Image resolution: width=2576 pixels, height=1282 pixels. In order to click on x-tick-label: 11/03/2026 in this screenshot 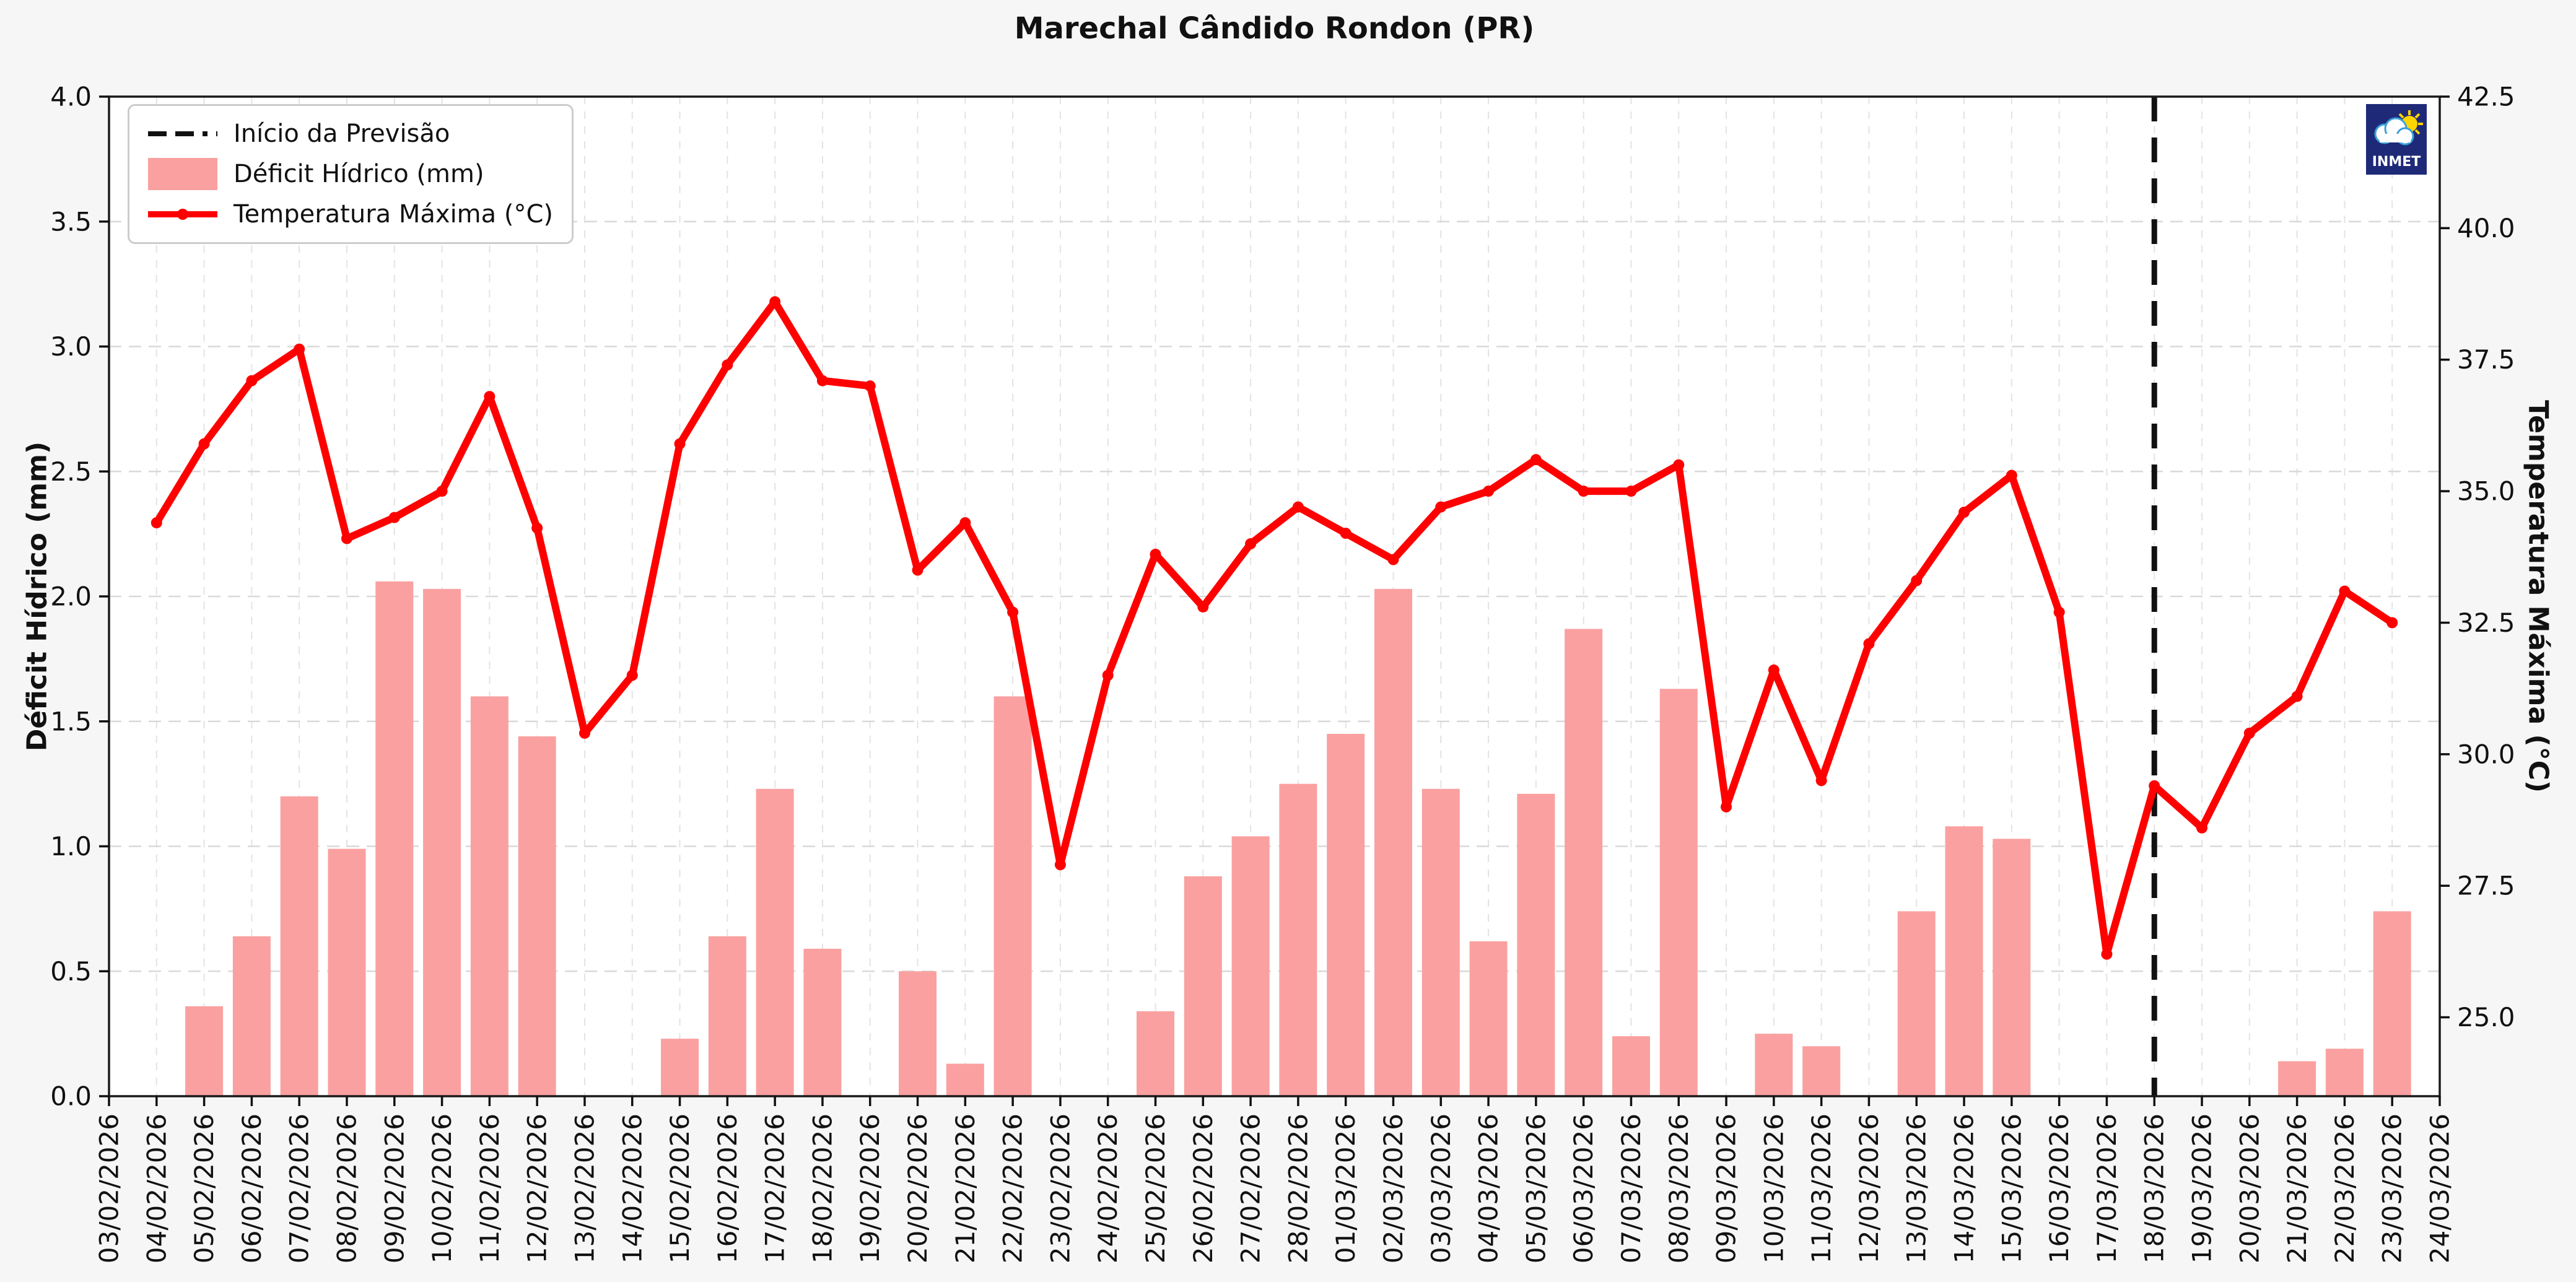, I will do `click(1821, 1188)`.